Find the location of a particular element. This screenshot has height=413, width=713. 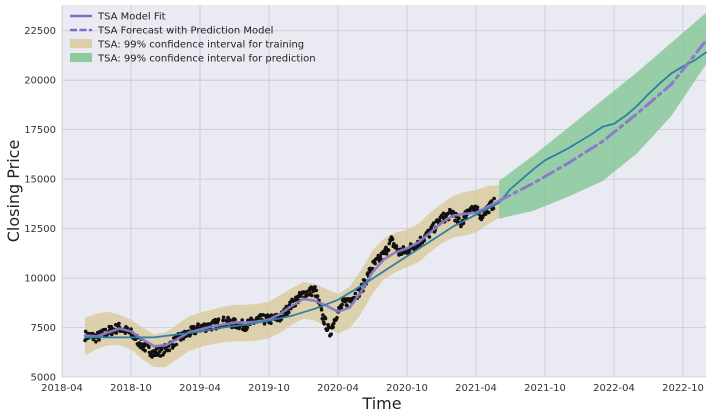

x-tick-label: 2021-10 is located at coordinates (545, 388).